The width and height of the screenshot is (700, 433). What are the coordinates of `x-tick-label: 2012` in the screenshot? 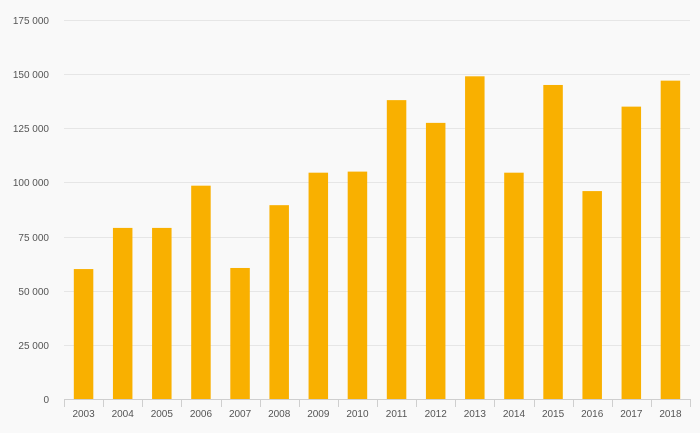 It's located at (436, 414).